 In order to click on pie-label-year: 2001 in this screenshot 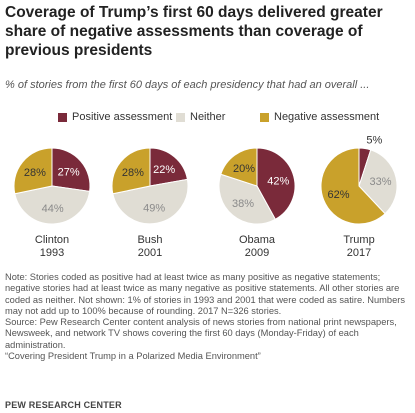, I will do `click(150, 253)`.